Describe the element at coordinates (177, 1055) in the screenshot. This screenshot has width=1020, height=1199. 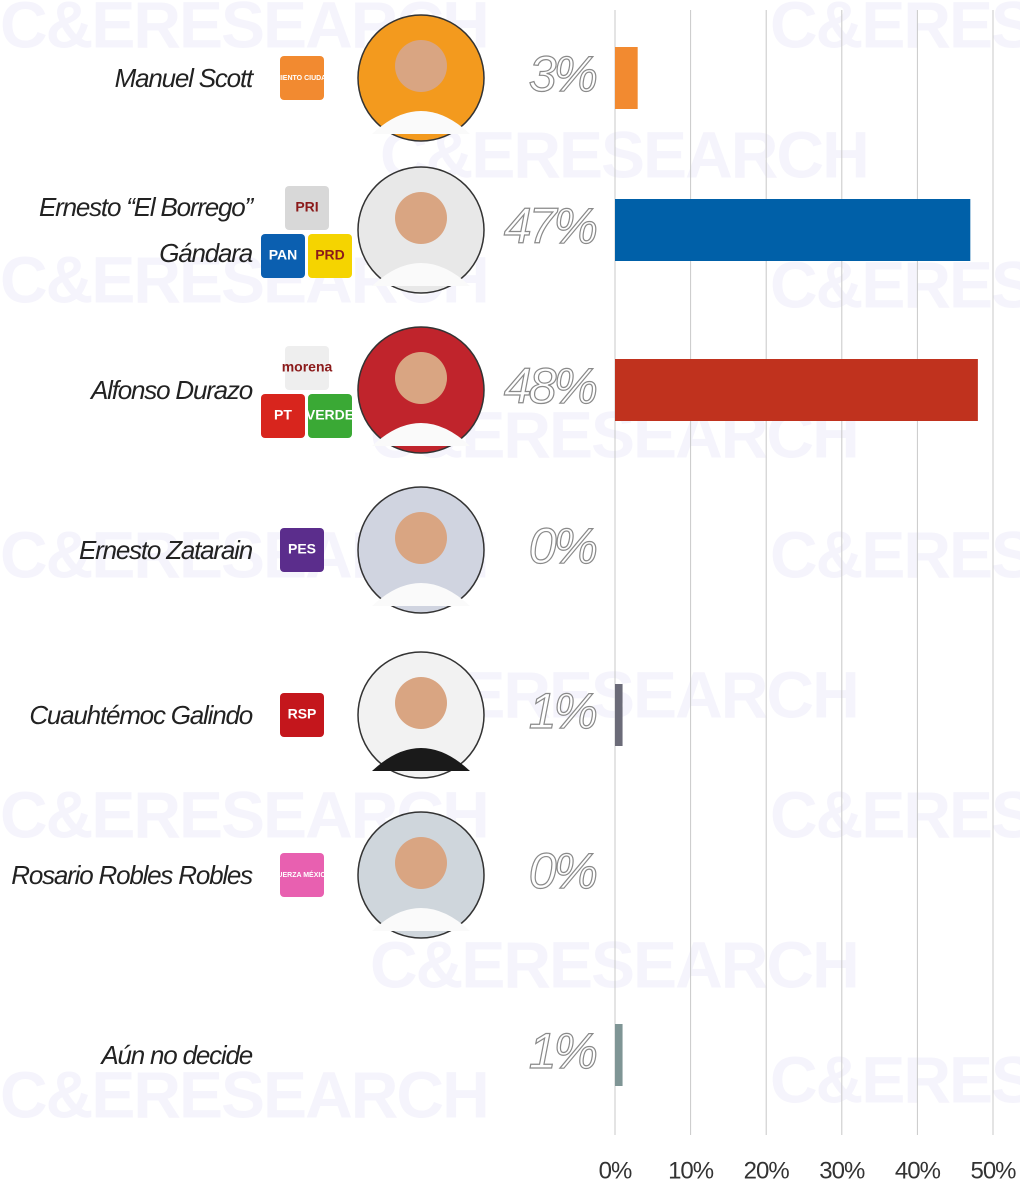
I see `category-label: Aún no decide` at that location.